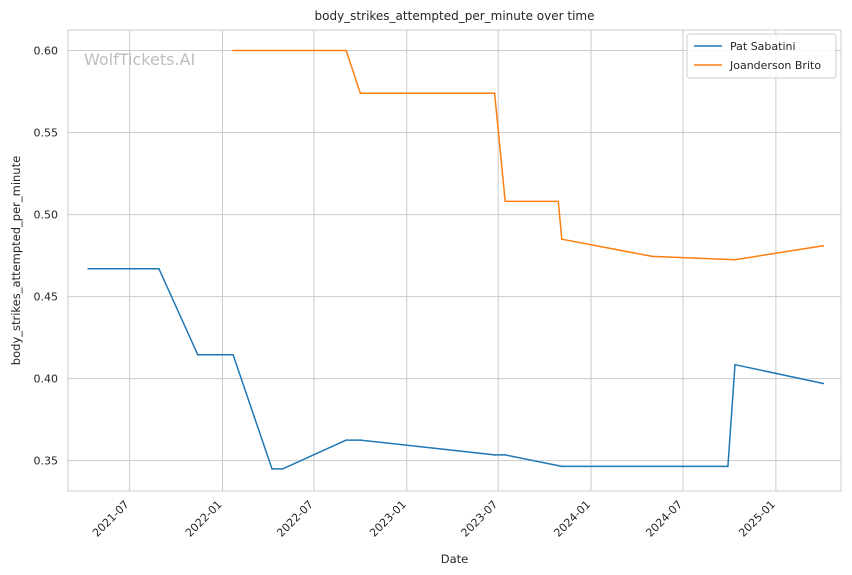 This screenshot has height=575, width=852. I want to click on y-axis-title: body_strikes_attempted_per_minute, so click(16, 260).